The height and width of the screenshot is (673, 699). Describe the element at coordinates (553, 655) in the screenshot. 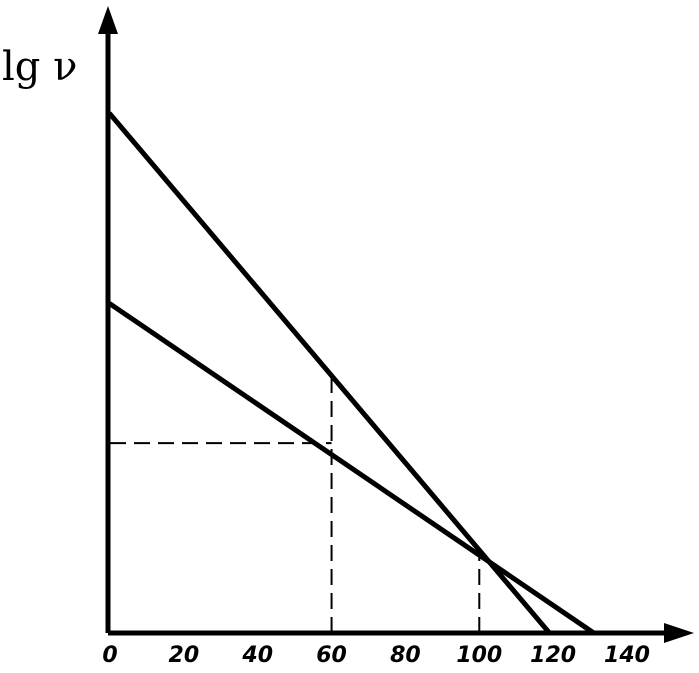

I see `x-tick-label: 120` at that location.